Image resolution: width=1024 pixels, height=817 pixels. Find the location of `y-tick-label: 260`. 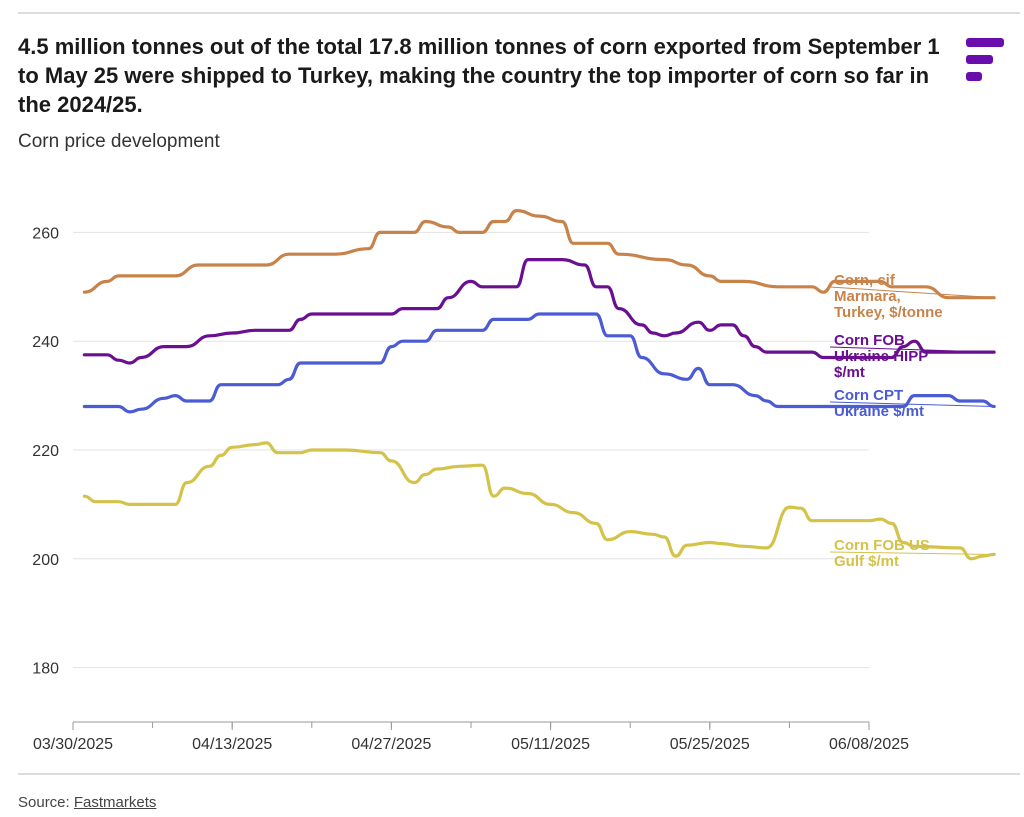

y-tick-label: 260 is located at coordinates (45, 233).